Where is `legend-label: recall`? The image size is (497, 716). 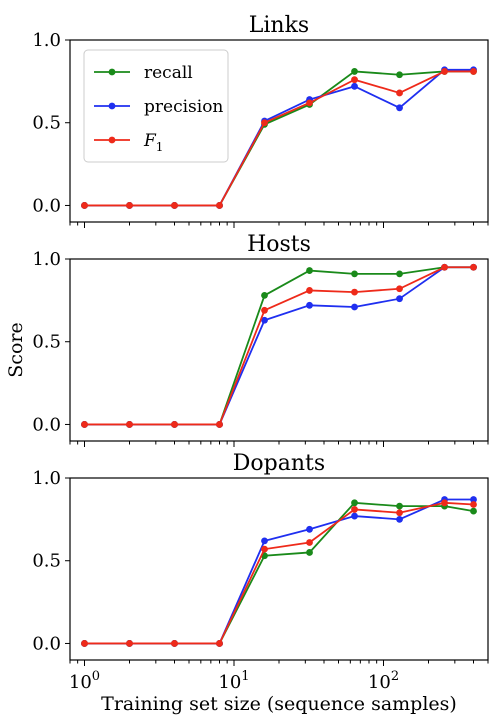 legend-label: recall is located at coordinates (168, 73).